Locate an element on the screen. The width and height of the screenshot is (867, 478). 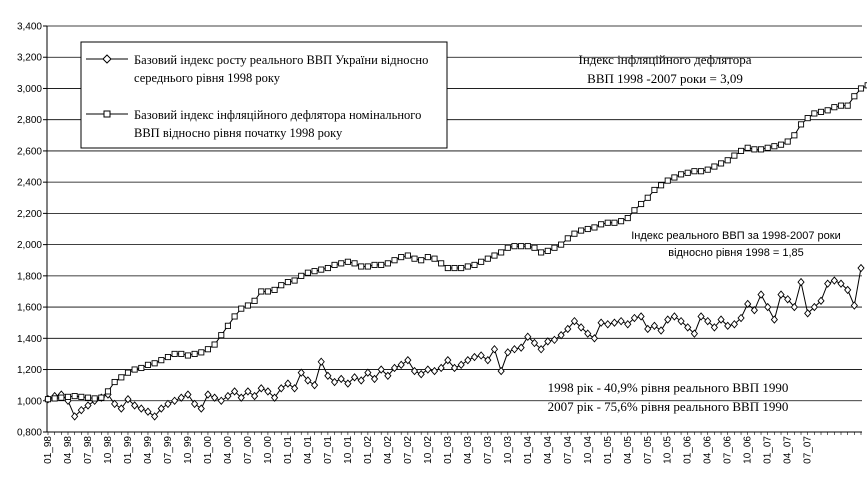
annotation-deflator-title: Індекс інфляційного дефлятора is located at coordinates (665, 59).